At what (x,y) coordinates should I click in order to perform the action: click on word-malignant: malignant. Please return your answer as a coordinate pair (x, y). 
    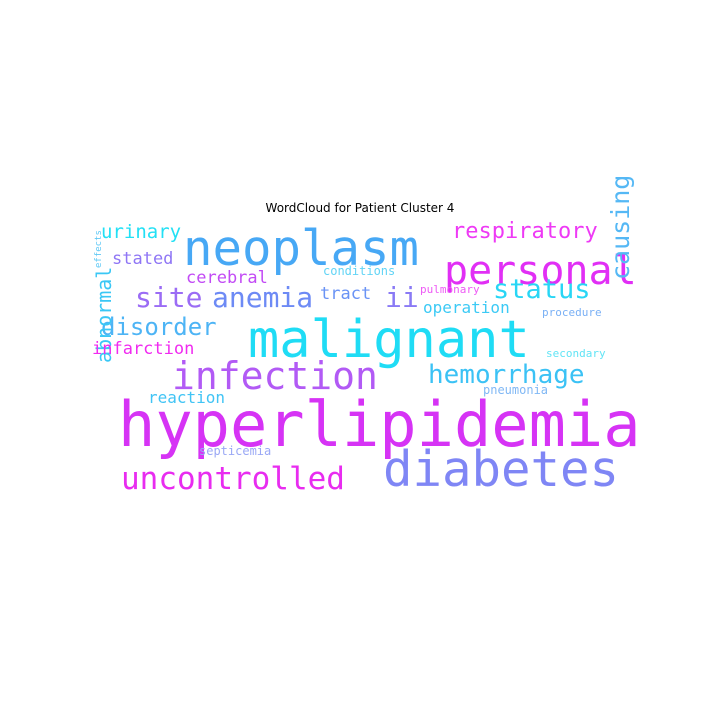
    Looking at the image, I should click on (389, 340).